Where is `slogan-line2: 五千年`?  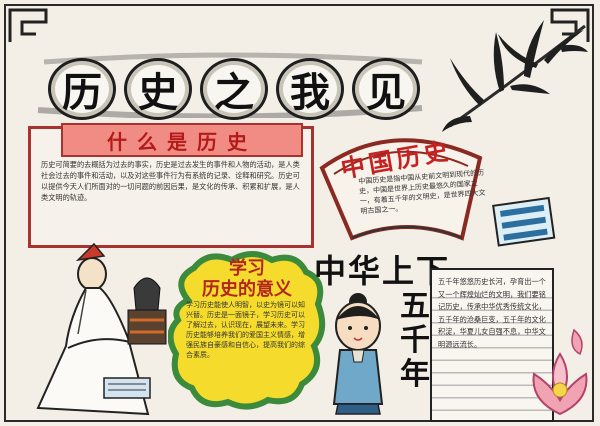 slogan-line2: 五千年 is located at coordinates (415, 340).